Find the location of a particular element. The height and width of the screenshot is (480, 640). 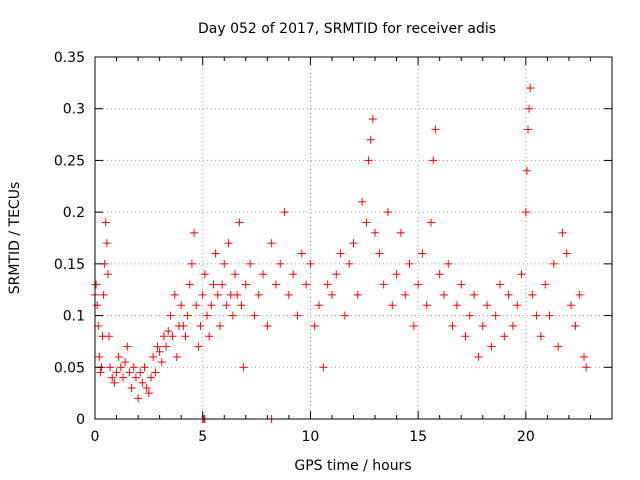

x-tick-label: 0 is located at coordinates (95, 437).